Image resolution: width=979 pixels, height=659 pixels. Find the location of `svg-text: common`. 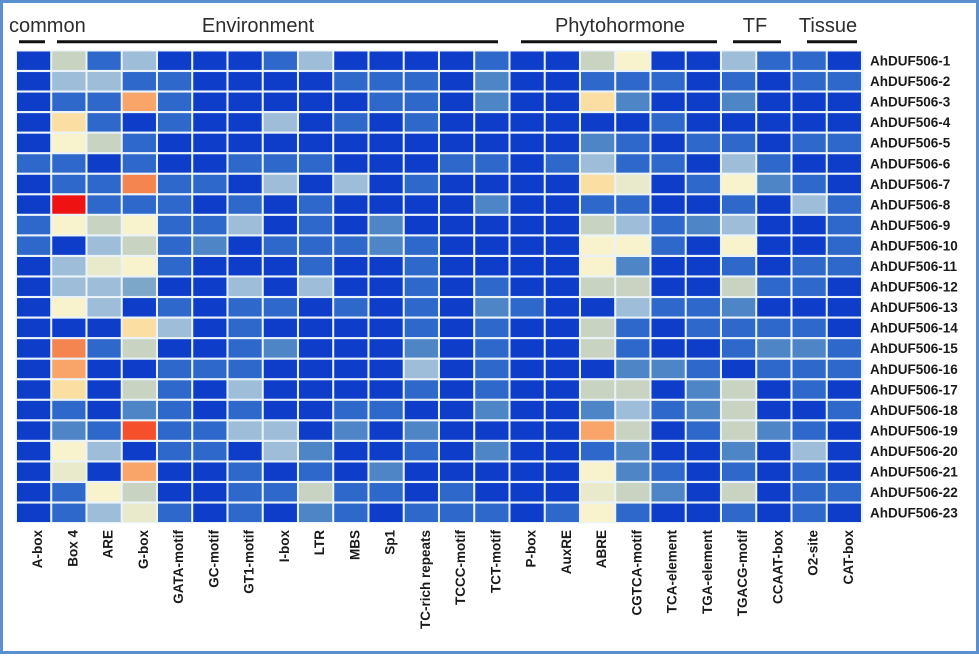

svg-text: common is located at coordinates (47, 26).